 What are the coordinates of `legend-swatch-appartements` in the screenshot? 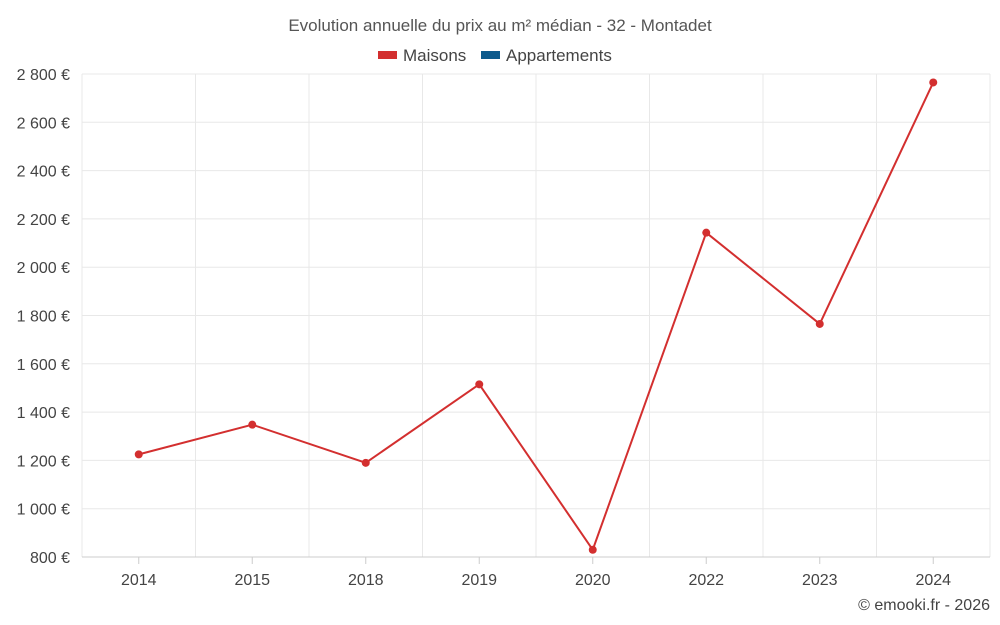 It's located at (490, 55).